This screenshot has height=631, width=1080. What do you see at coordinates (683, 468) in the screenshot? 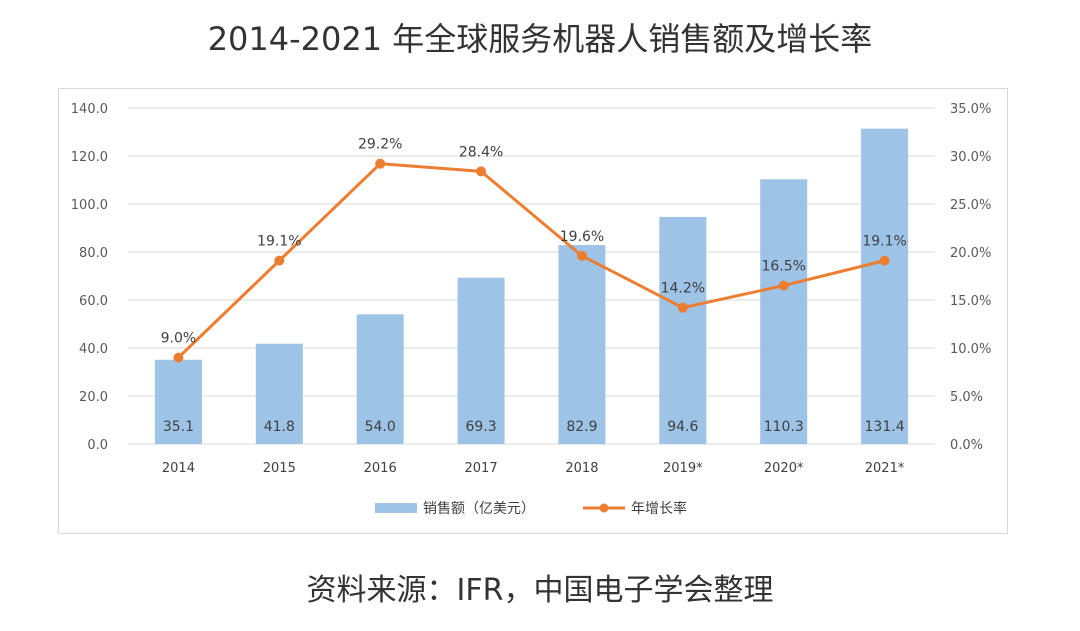
I see `x-tick-label: 2019*` at bounding box center [683, 468].